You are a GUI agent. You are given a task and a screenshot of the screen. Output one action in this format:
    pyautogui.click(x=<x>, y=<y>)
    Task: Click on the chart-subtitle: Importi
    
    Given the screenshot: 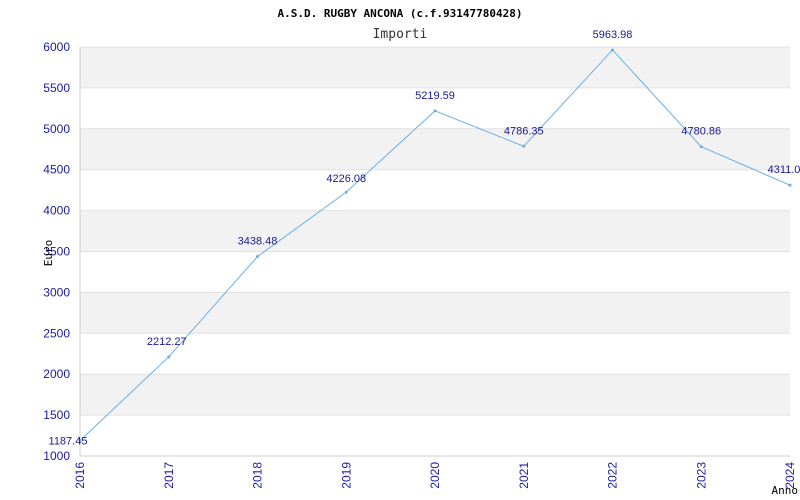 What is the action you would take?
    pyautogui.click(x=400, y=34)
    